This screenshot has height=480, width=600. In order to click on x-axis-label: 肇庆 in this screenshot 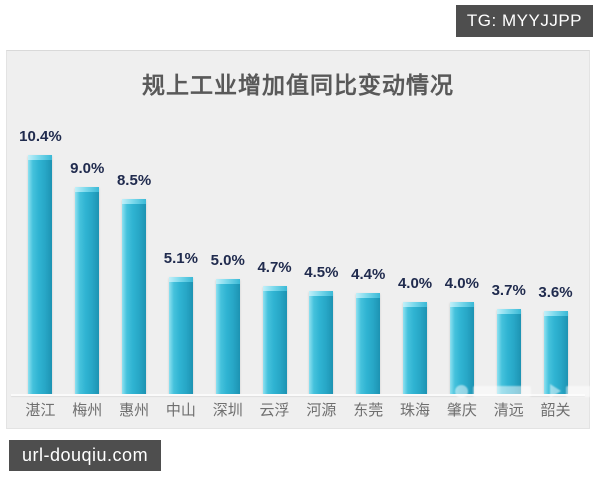, I will do `click(461, 410)`.